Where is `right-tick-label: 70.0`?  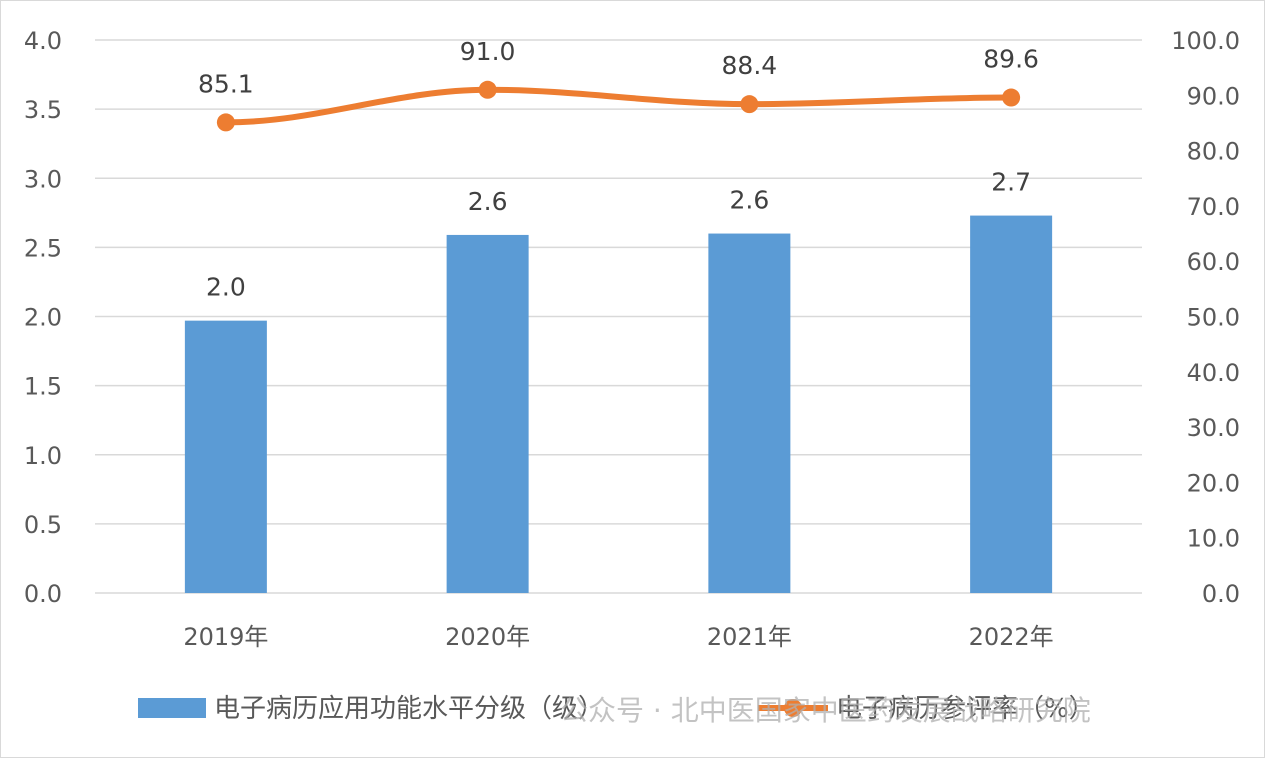
right-tick-label: 70.0 is located at coordinates (1213, 207).